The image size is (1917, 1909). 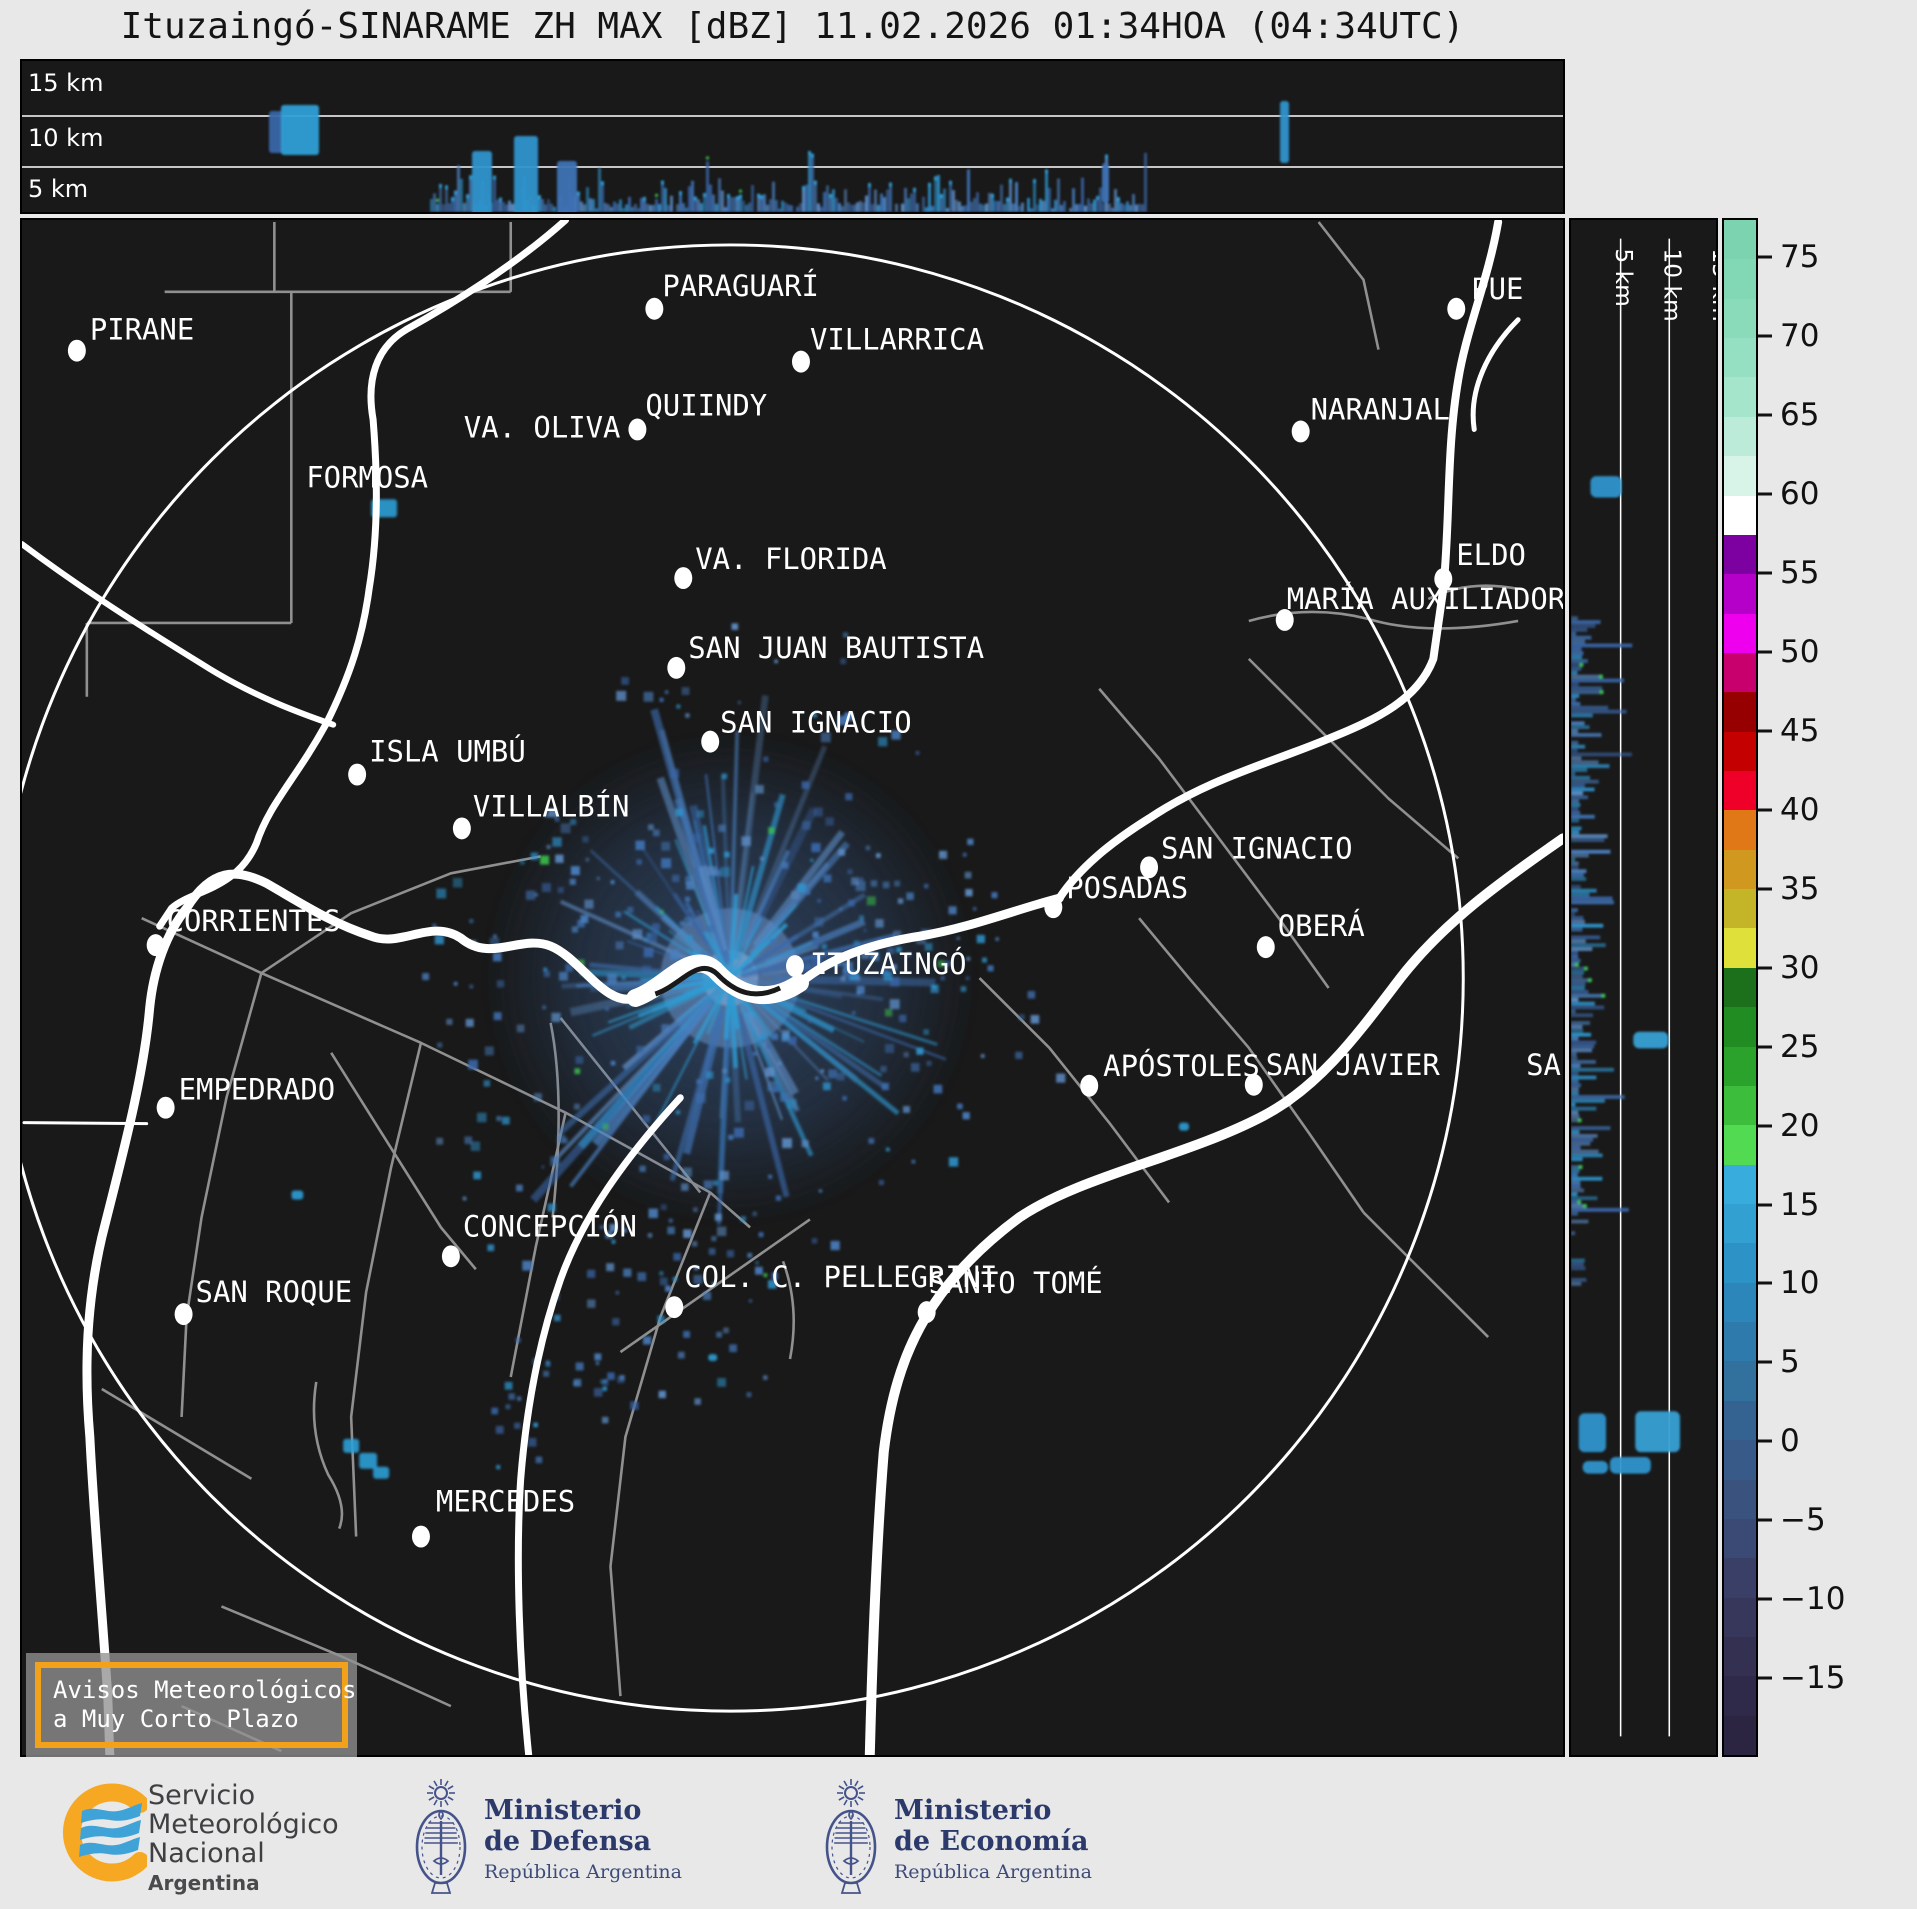 I want to click on echo-far-blob, so click(x=368, y=1460).